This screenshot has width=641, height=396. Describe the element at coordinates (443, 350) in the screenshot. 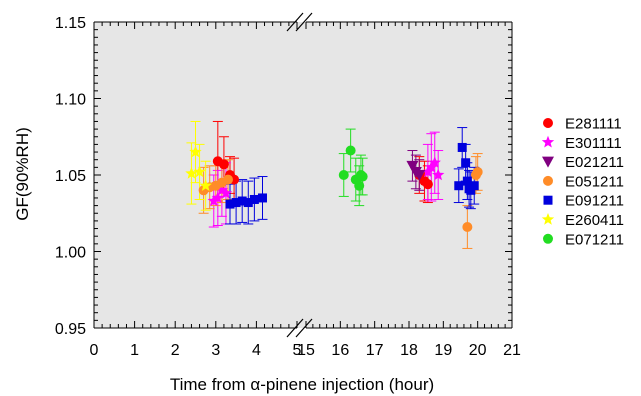

I see `x-tick-label: 19` at that location.